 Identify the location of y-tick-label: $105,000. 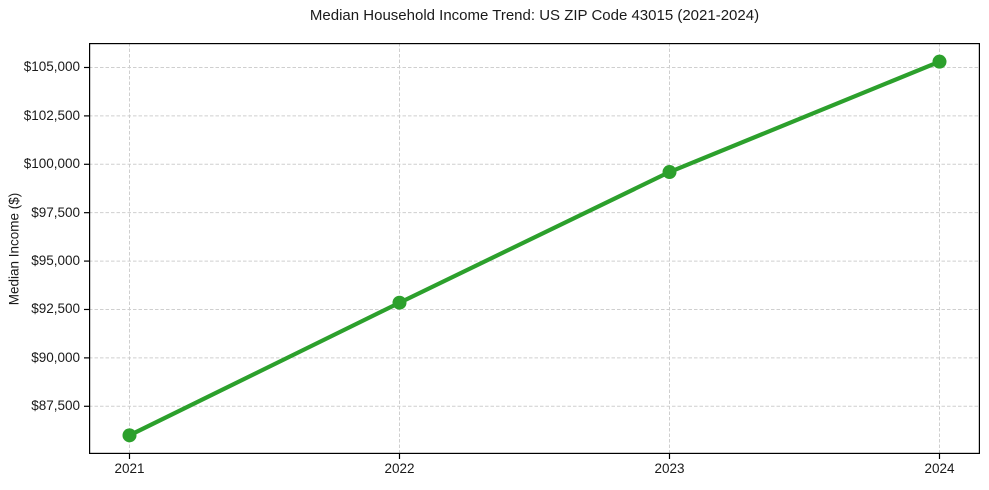
(51, 67).